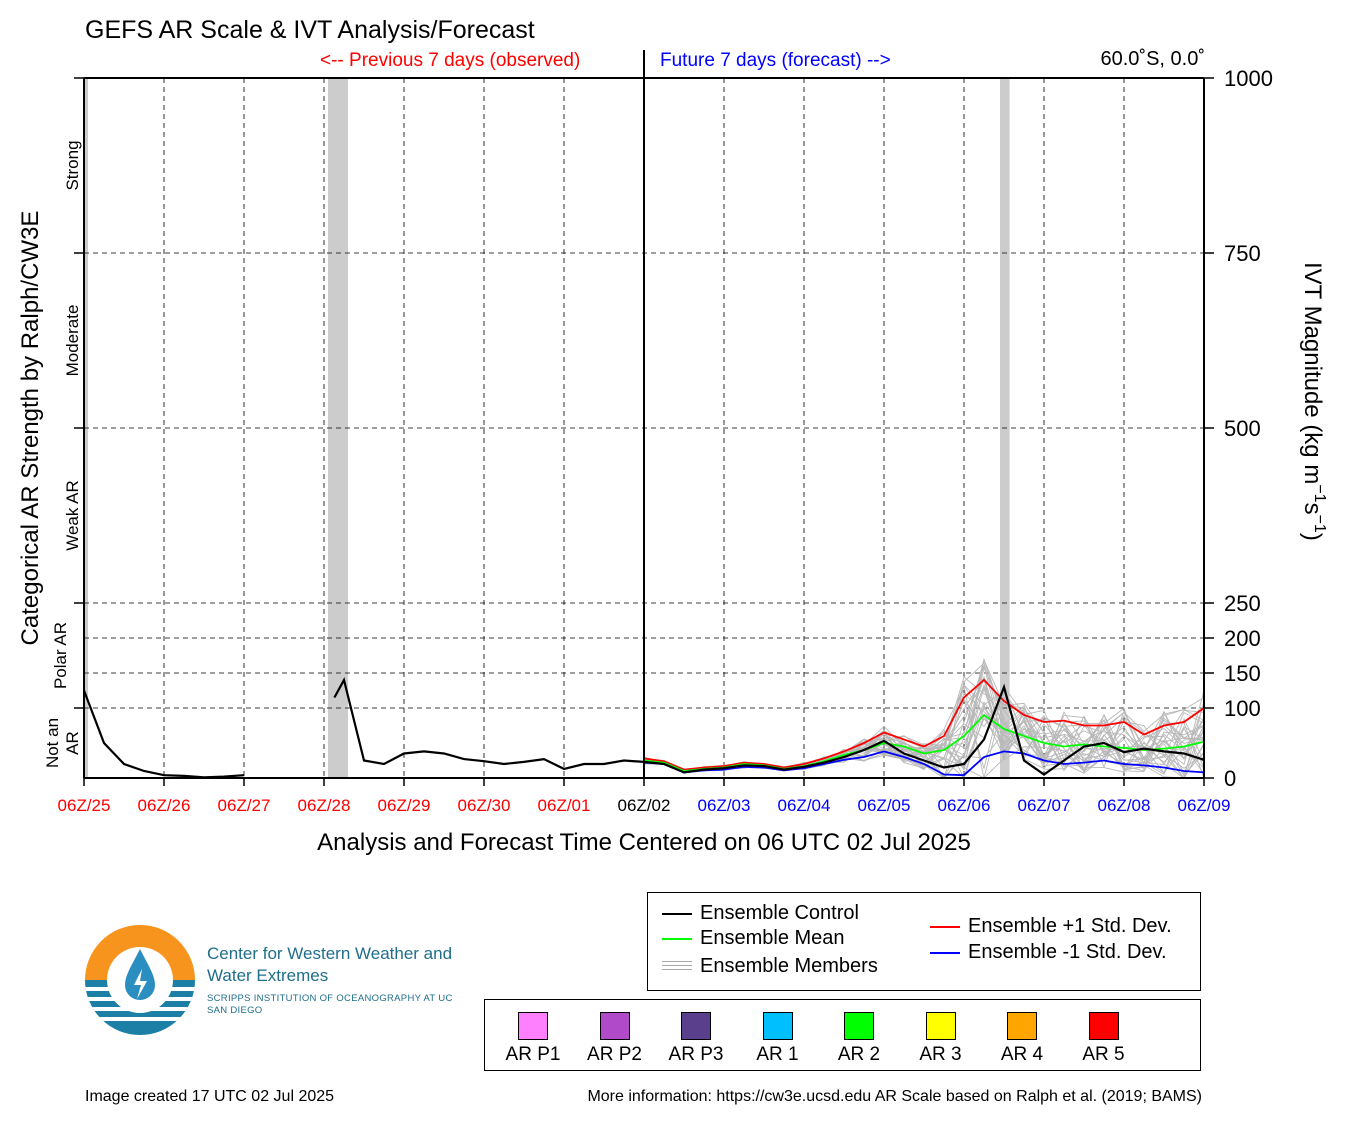 This screenshot has height=1128, width=1348. I want to click on legend-plus-std-label: Ensemble +1 Std. Dev., so click(1070, 926).